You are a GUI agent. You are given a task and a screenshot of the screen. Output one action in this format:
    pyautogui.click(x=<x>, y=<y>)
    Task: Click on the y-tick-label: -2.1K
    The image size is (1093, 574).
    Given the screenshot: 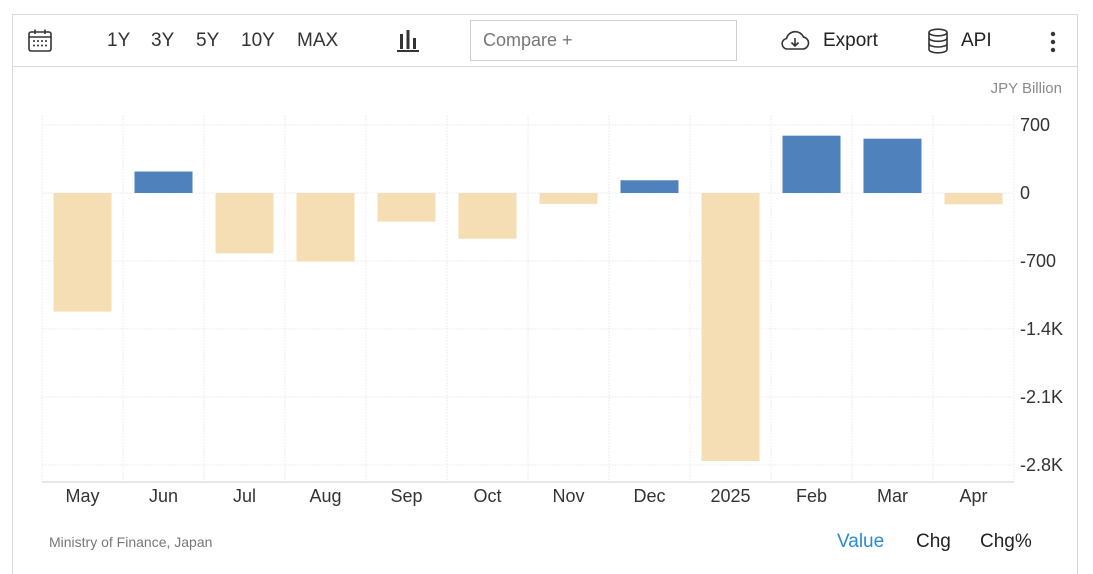 What is the action you would take?
    pyautogui.click(x=1041, y=397)
    